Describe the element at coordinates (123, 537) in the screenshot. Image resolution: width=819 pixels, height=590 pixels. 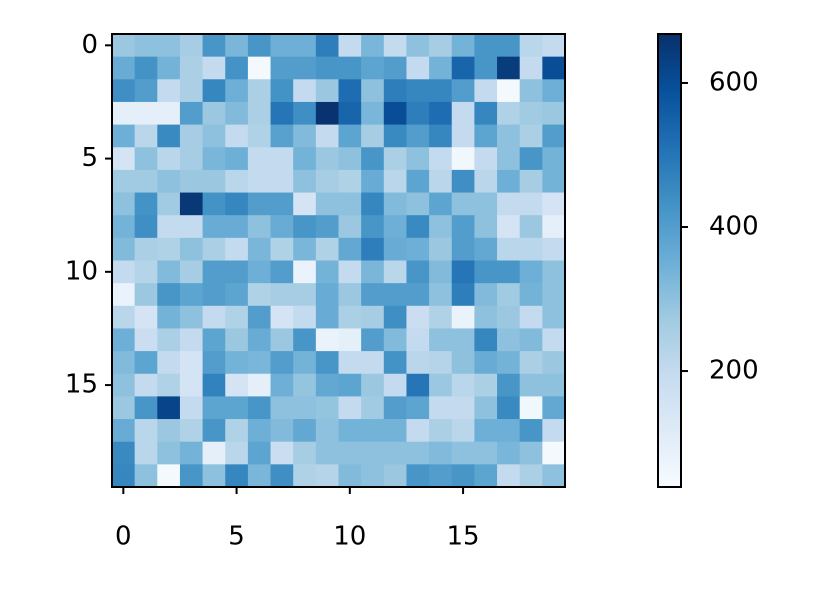
I see `x-tick-label: 0` at that location.